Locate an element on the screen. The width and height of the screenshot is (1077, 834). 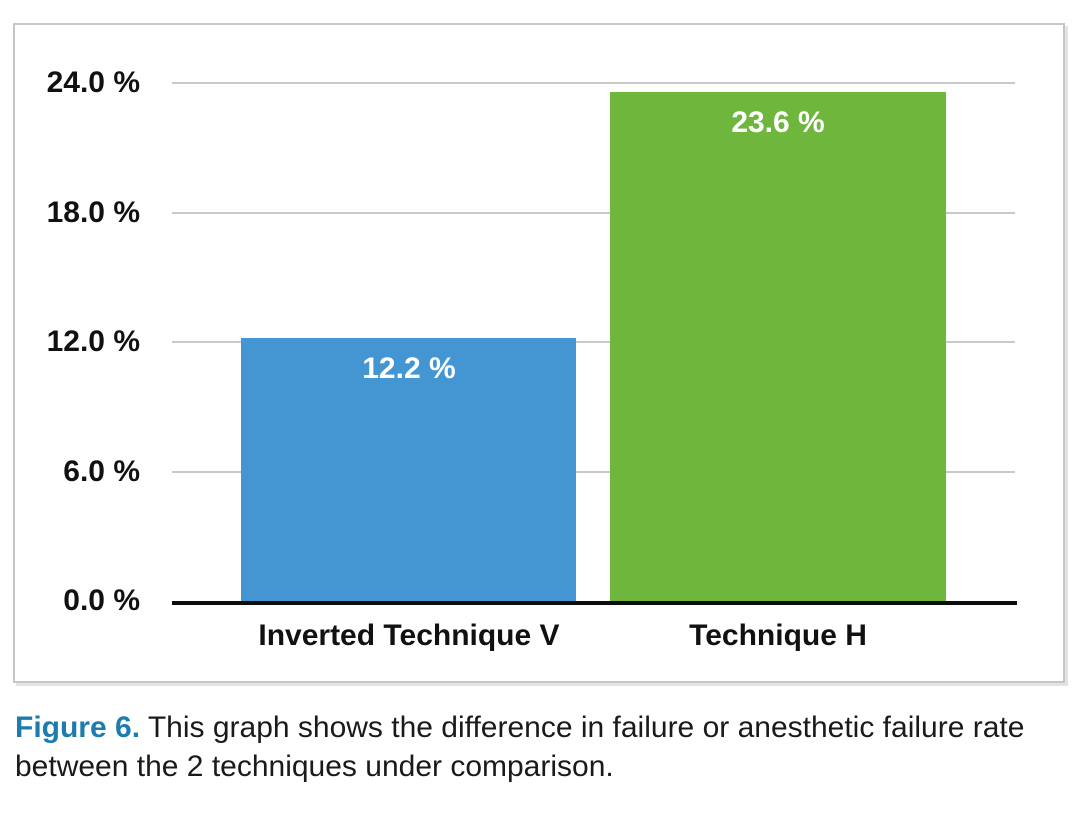
y-tick-label: 18.0 % is located at coordinates (93, 212).